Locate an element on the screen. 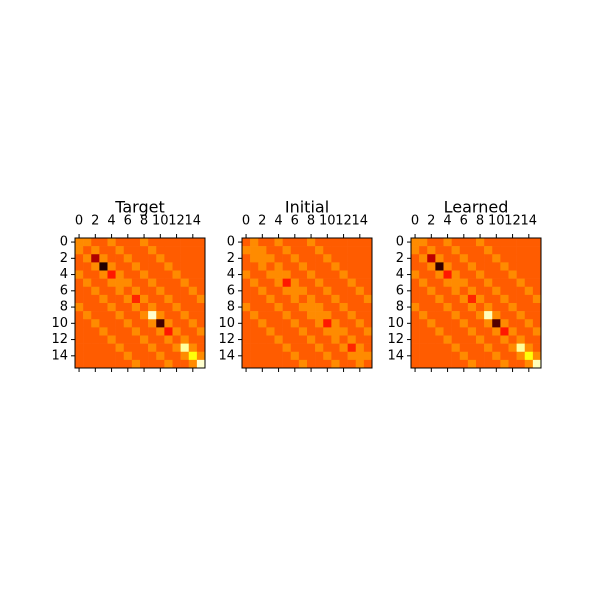  y-tick-label: 0 is located at coordinates (64, 242).